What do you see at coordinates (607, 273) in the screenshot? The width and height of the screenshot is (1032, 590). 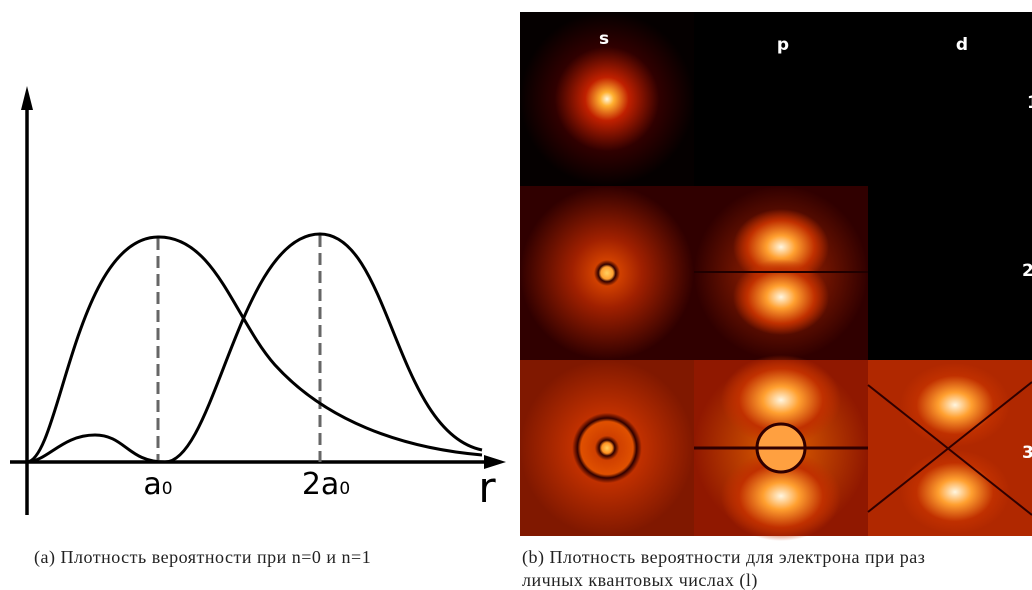 I see `orbital-2s` at bounding box center [607, 273].